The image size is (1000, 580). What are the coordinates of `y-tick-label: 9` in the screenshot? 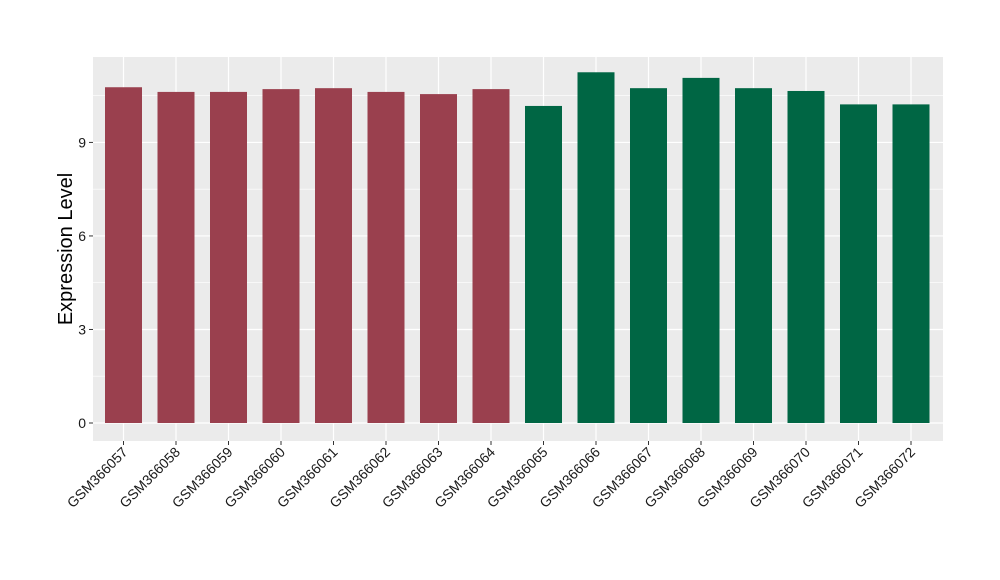 It's located at (82, 142).